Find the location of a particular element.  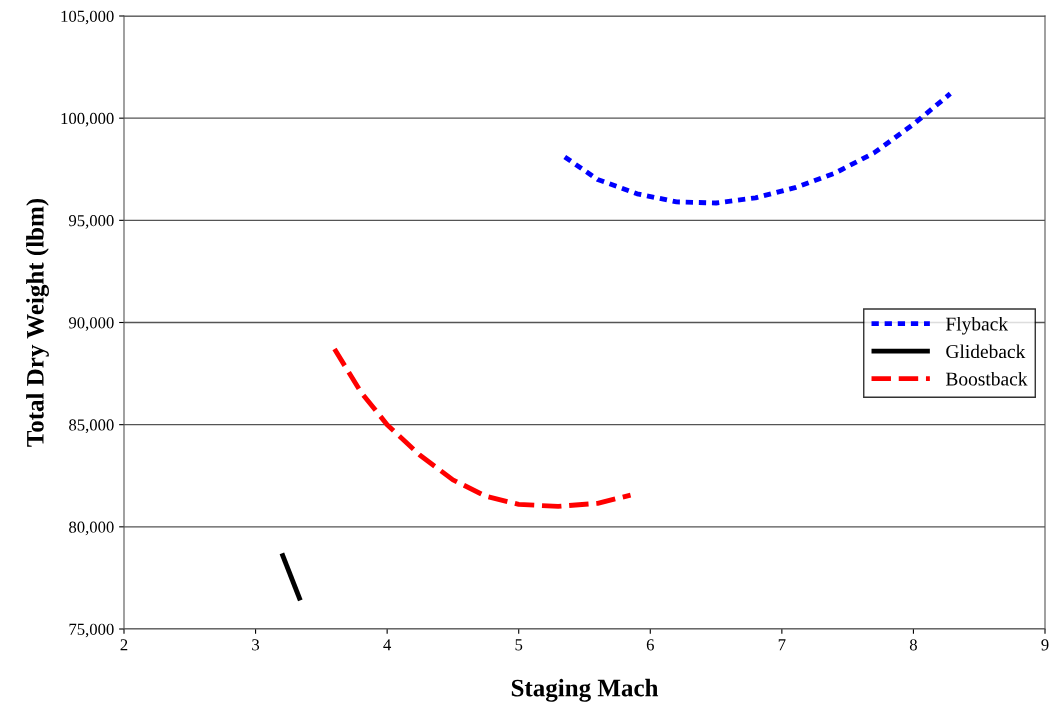

y-tick-label: 105,000 is located at coordinates (87, 17).